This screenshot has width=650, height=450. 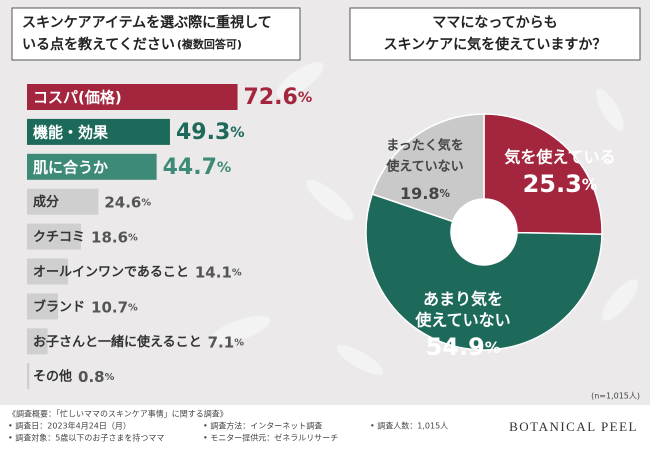 What do you see at coordinates (463, 299) in the screenshot?
I see `segment-label: あまり気を` at bounding box center [463, 299].